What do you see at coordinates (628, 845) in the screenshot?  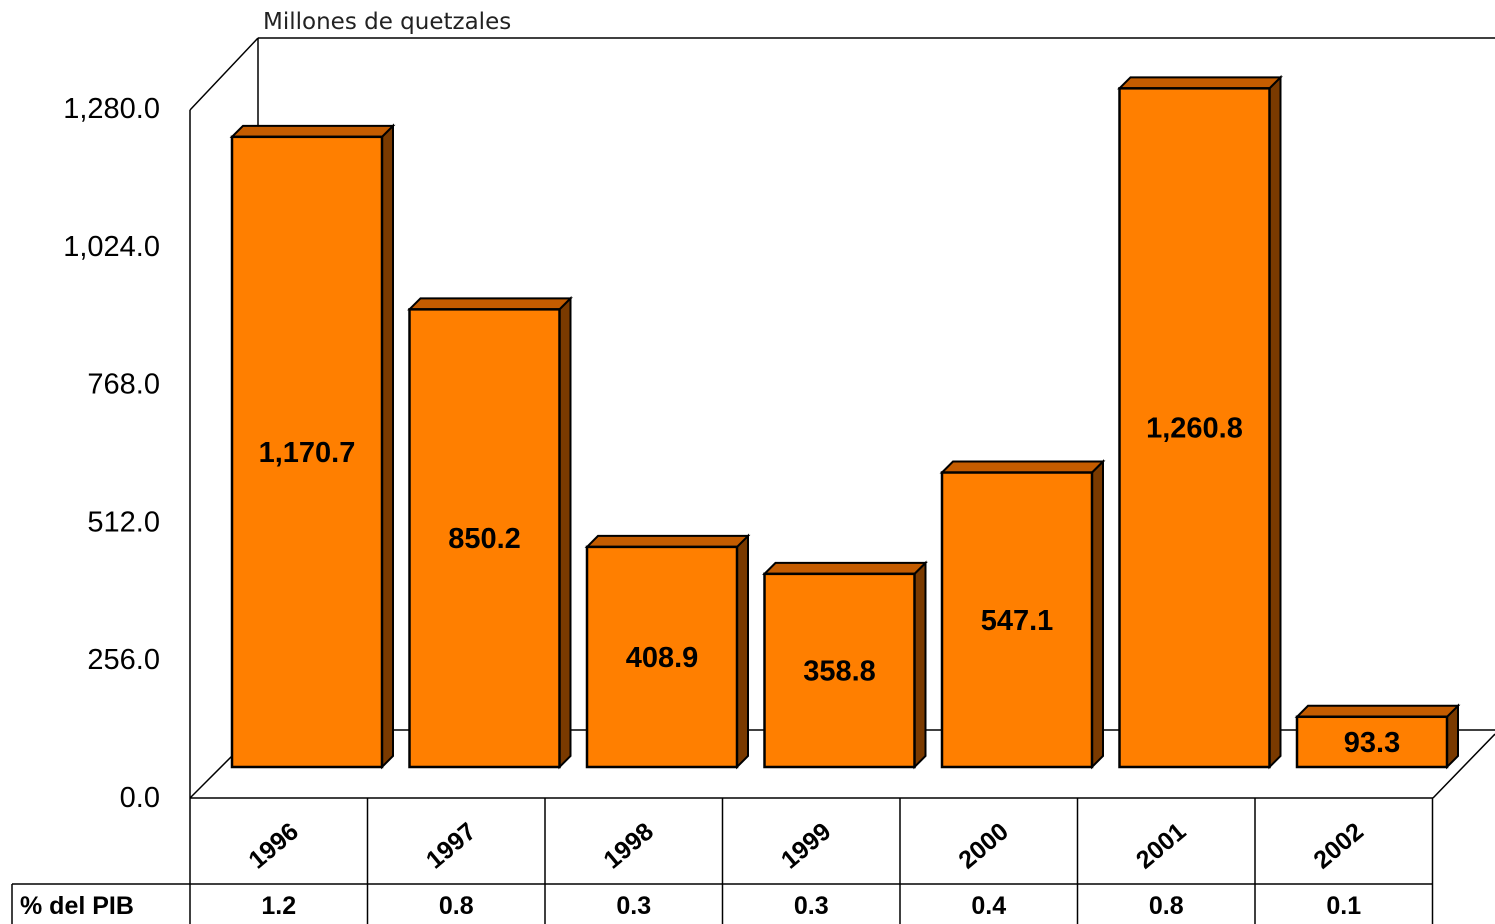 I see `x-tick-label: 1998` at bounding box center [628, 845].